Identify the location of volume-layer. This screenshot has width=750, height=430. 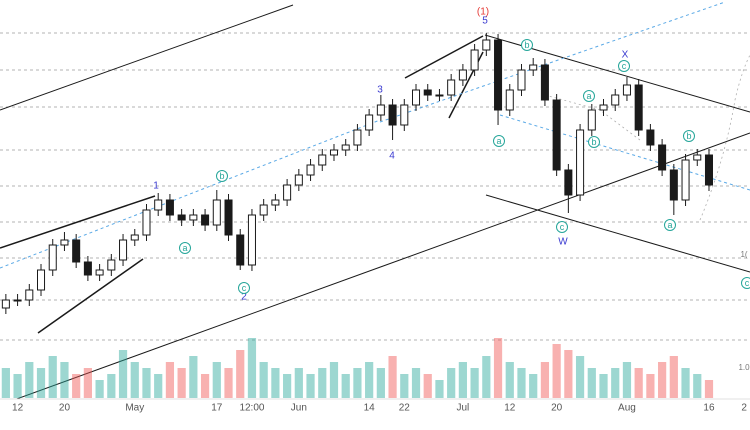
(357, 368).